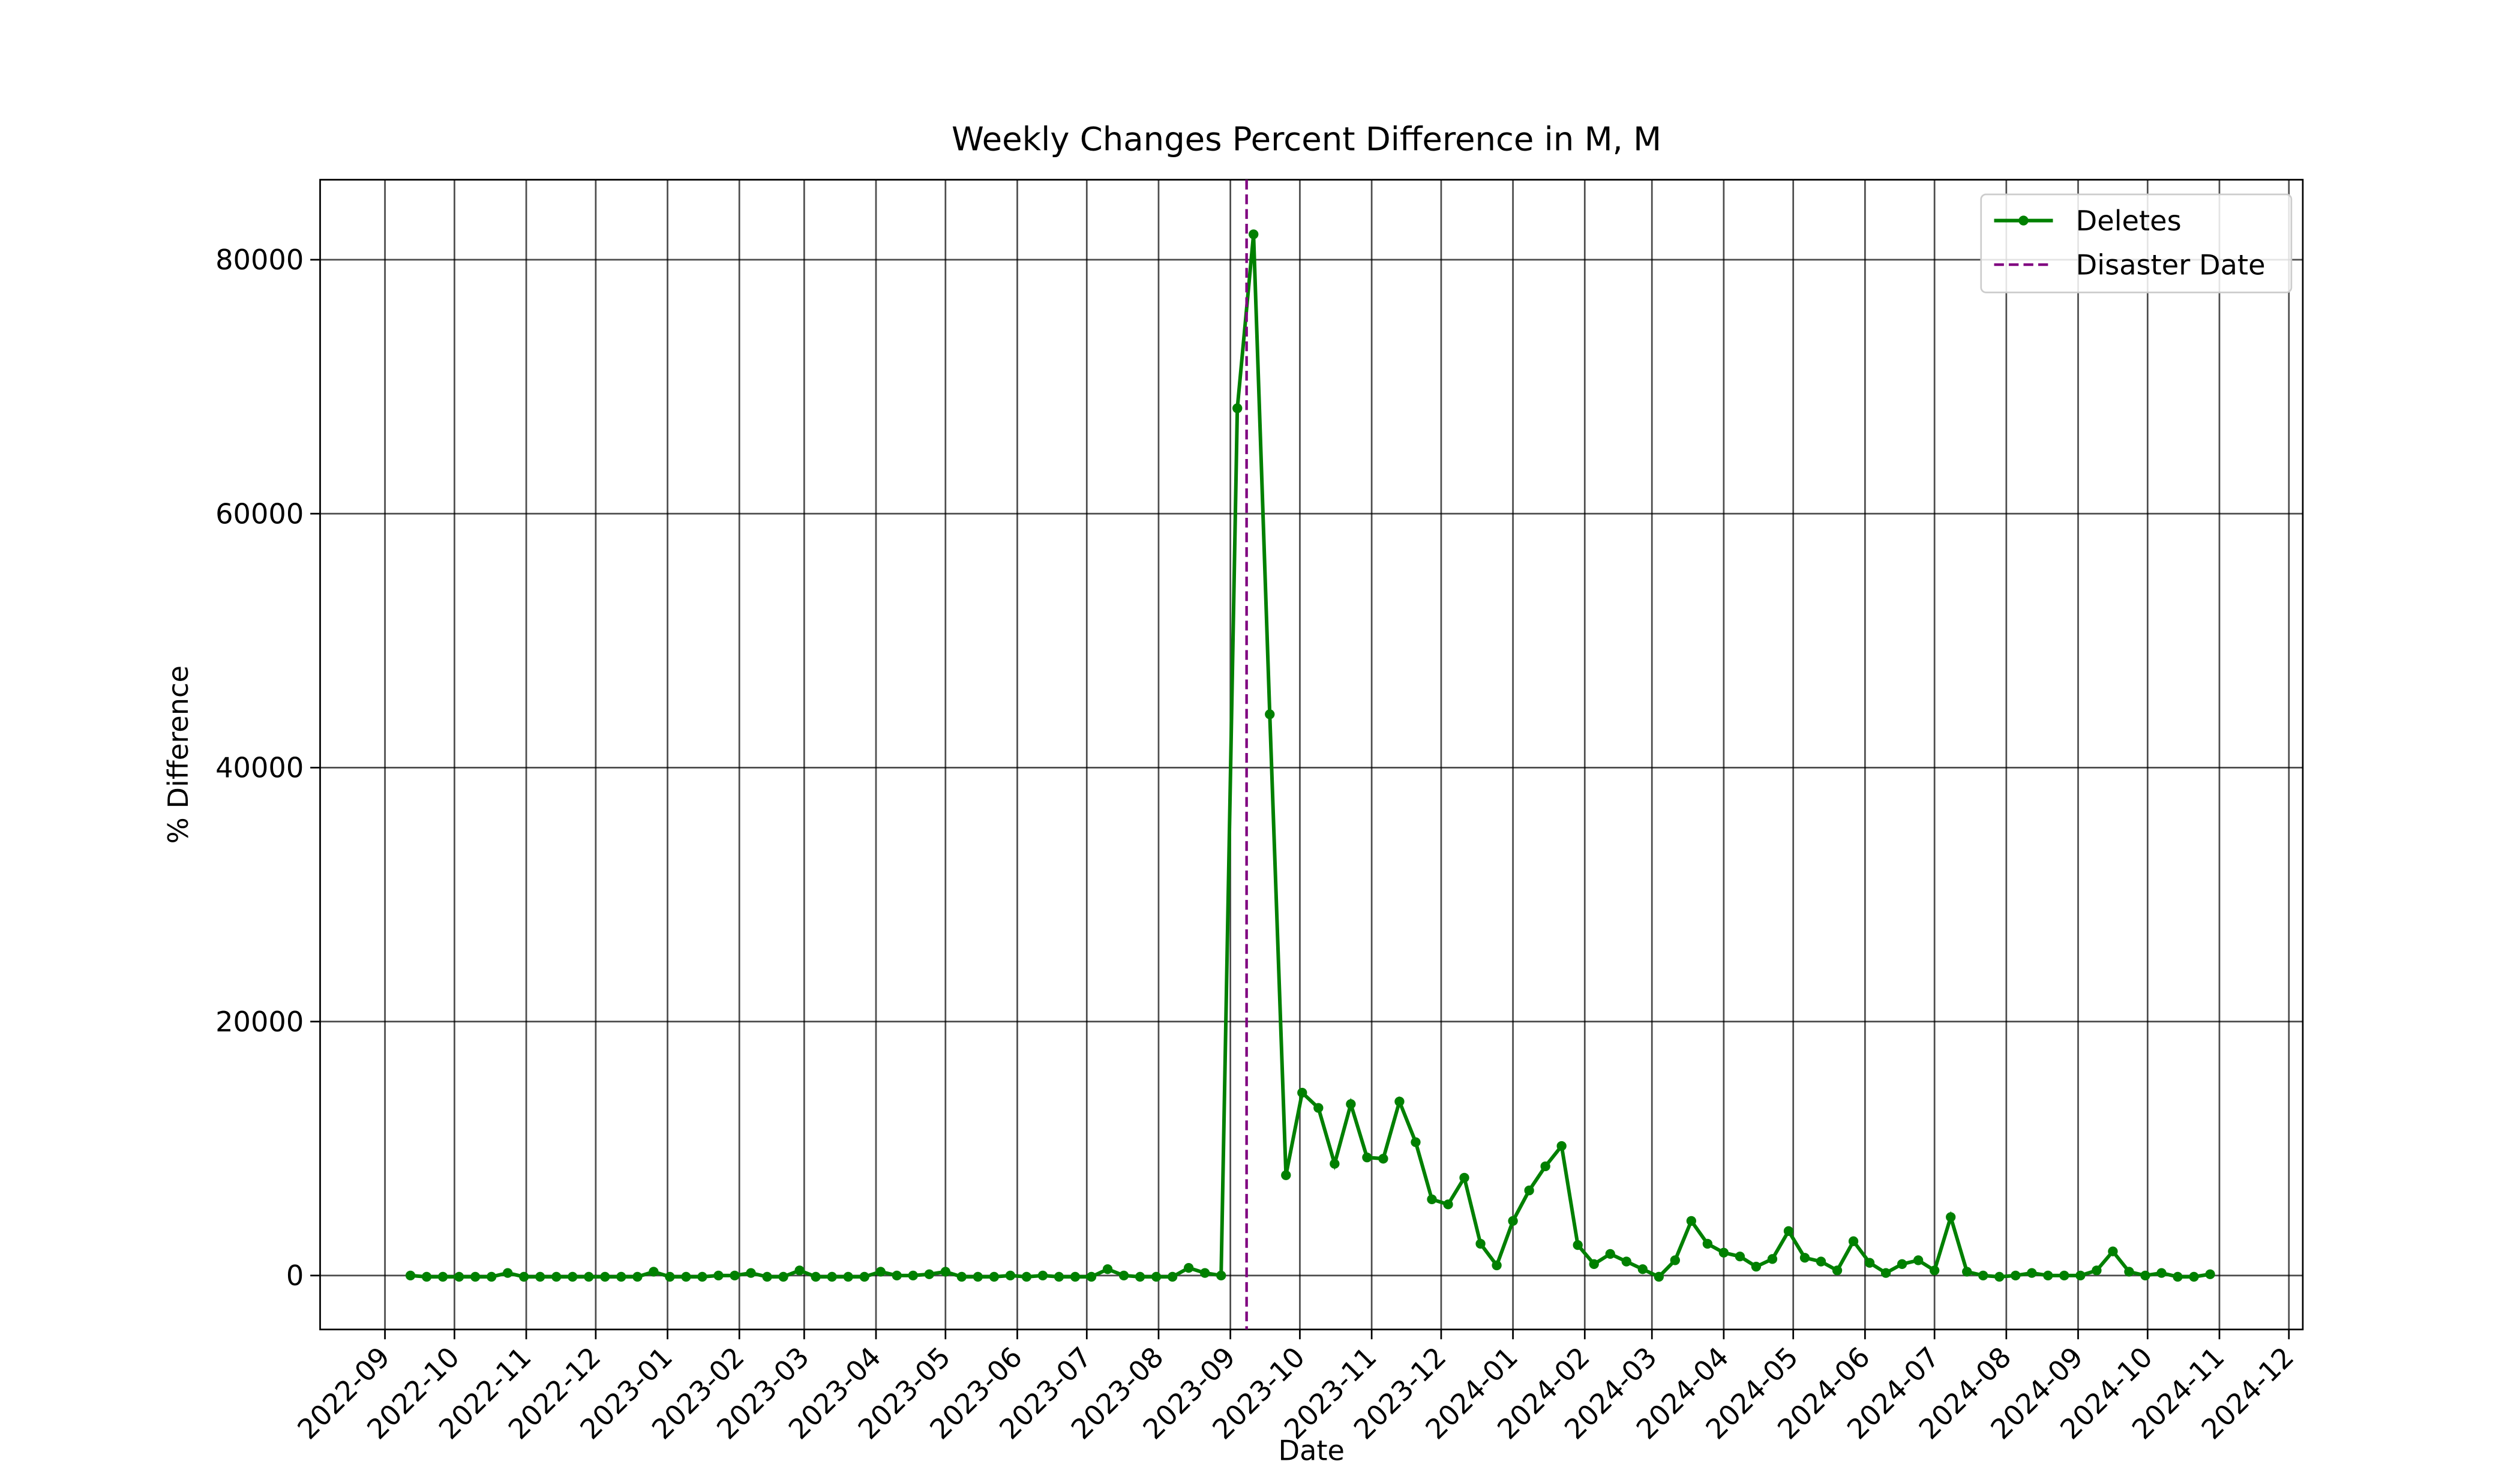 The image size is (2520, 1470). Describe the element at coordinates (2171, 264) in the screenshot. I see `legend-label: Disaster Date` at that location.